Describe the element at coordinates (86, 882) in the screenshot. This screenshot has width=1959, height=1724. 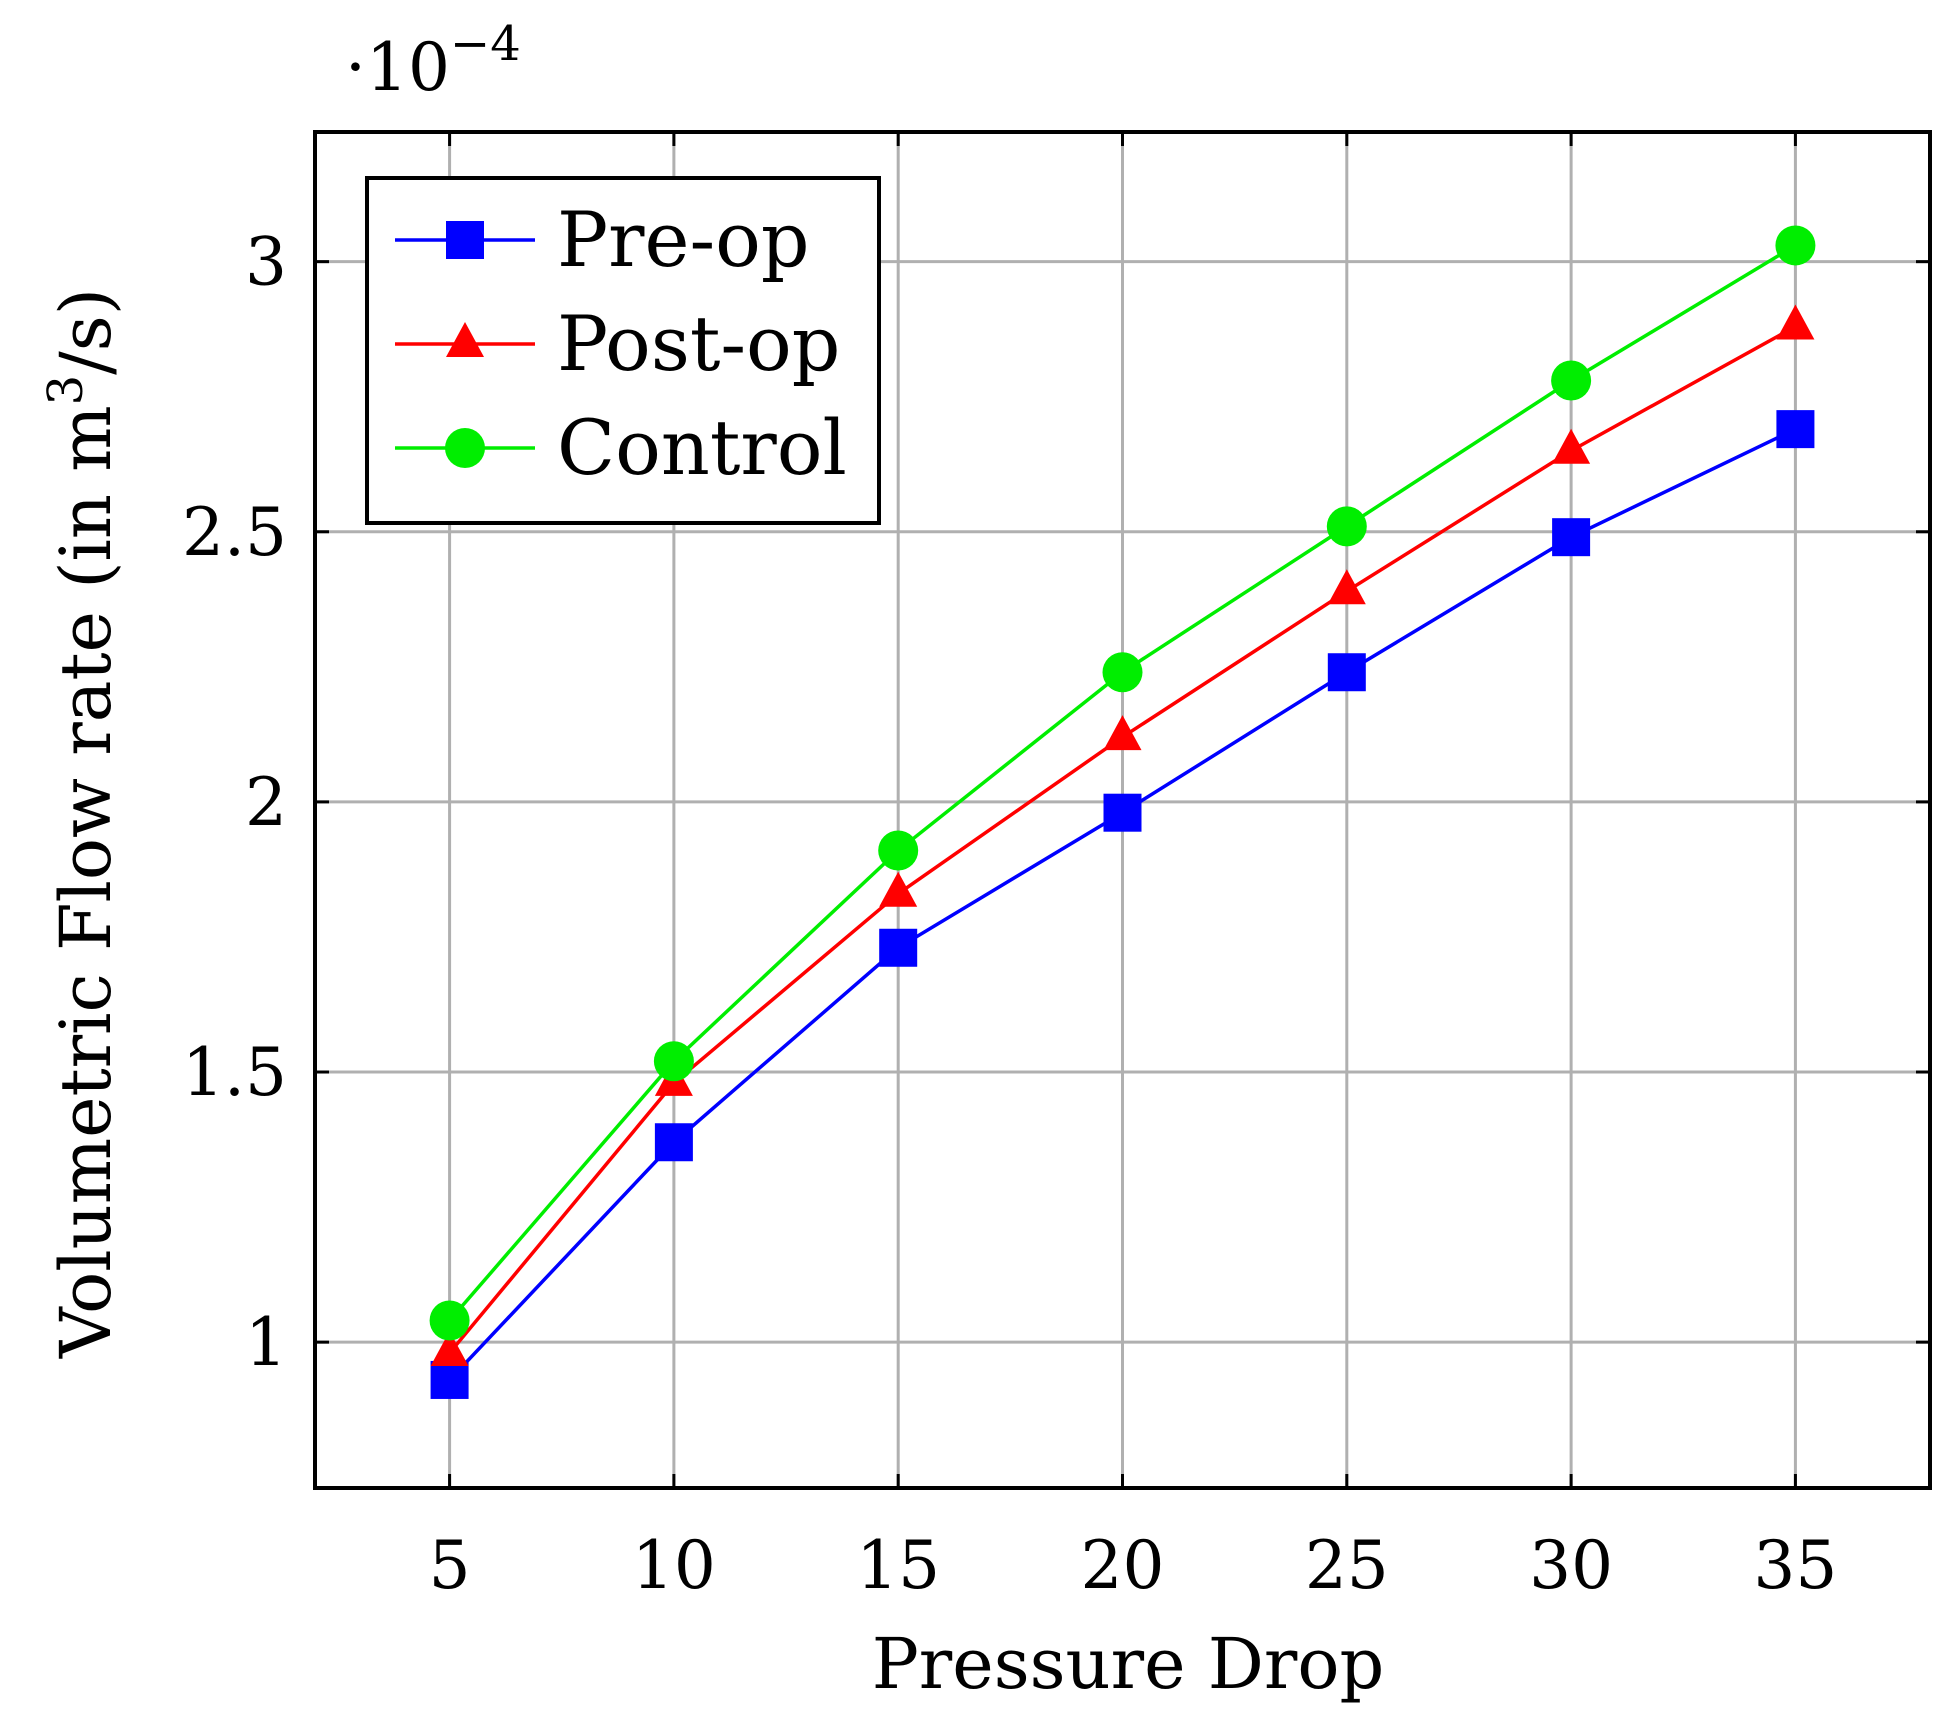
I see `y-axis-title-main: Volumetric Flow rate (in m` at that location.